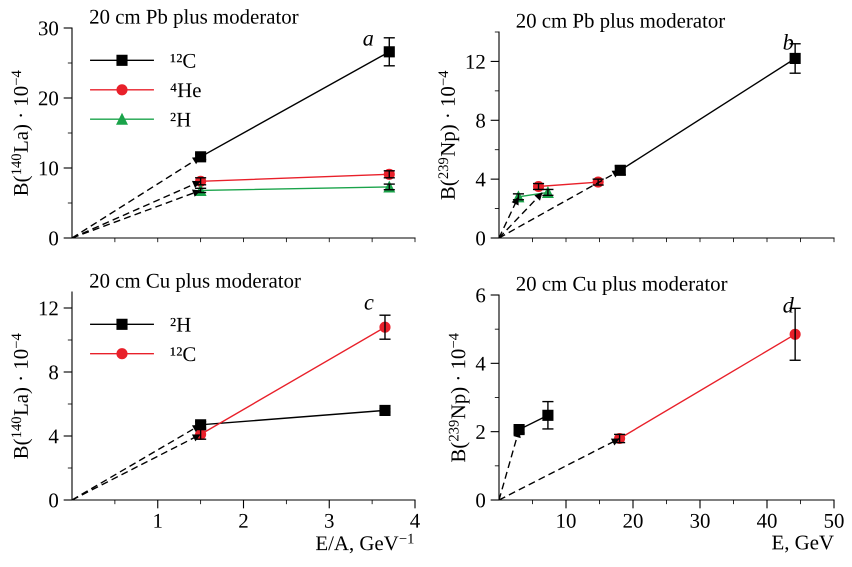 The height and width of the screenshot is (567, 852). What do you see at coordinates (369, 304) in the screenshot?
I see `annotation: c` at bounding box center [369, 304].